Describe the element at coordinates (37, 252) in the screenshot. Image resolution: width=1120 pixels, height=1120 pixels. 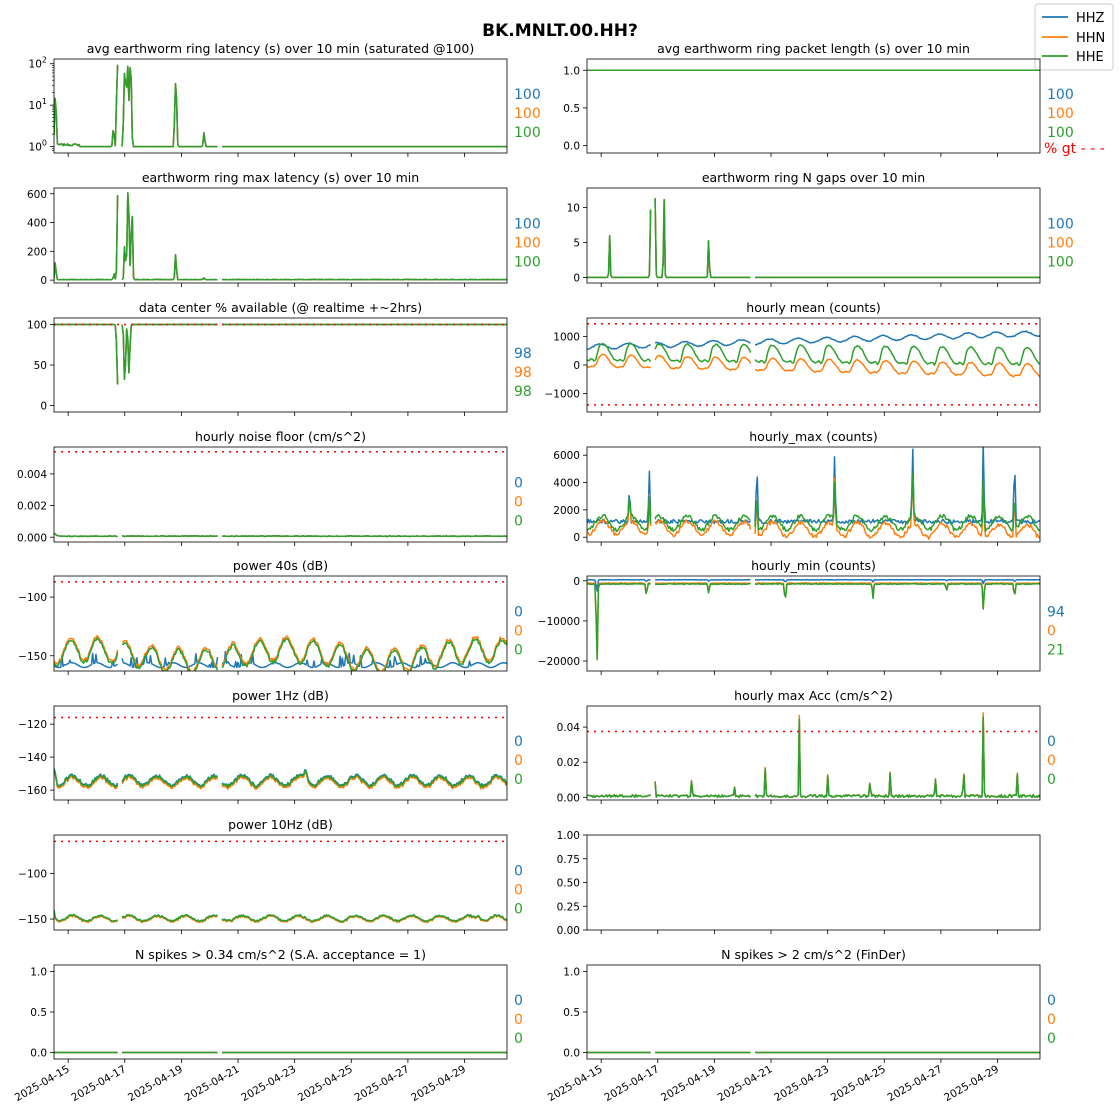
I see `y-tick-label: 200` at that location.